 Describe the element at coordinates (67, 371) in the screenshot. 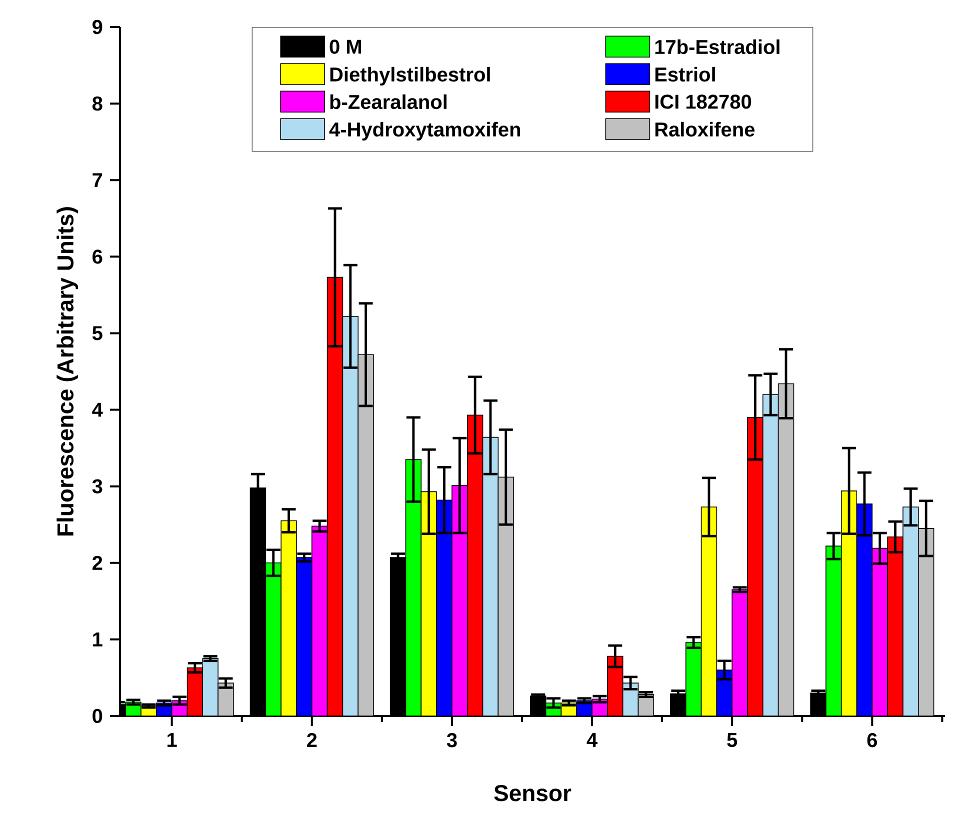

I see `y-axis-title: Fluorescence (Arbitrary Units)` at that location.